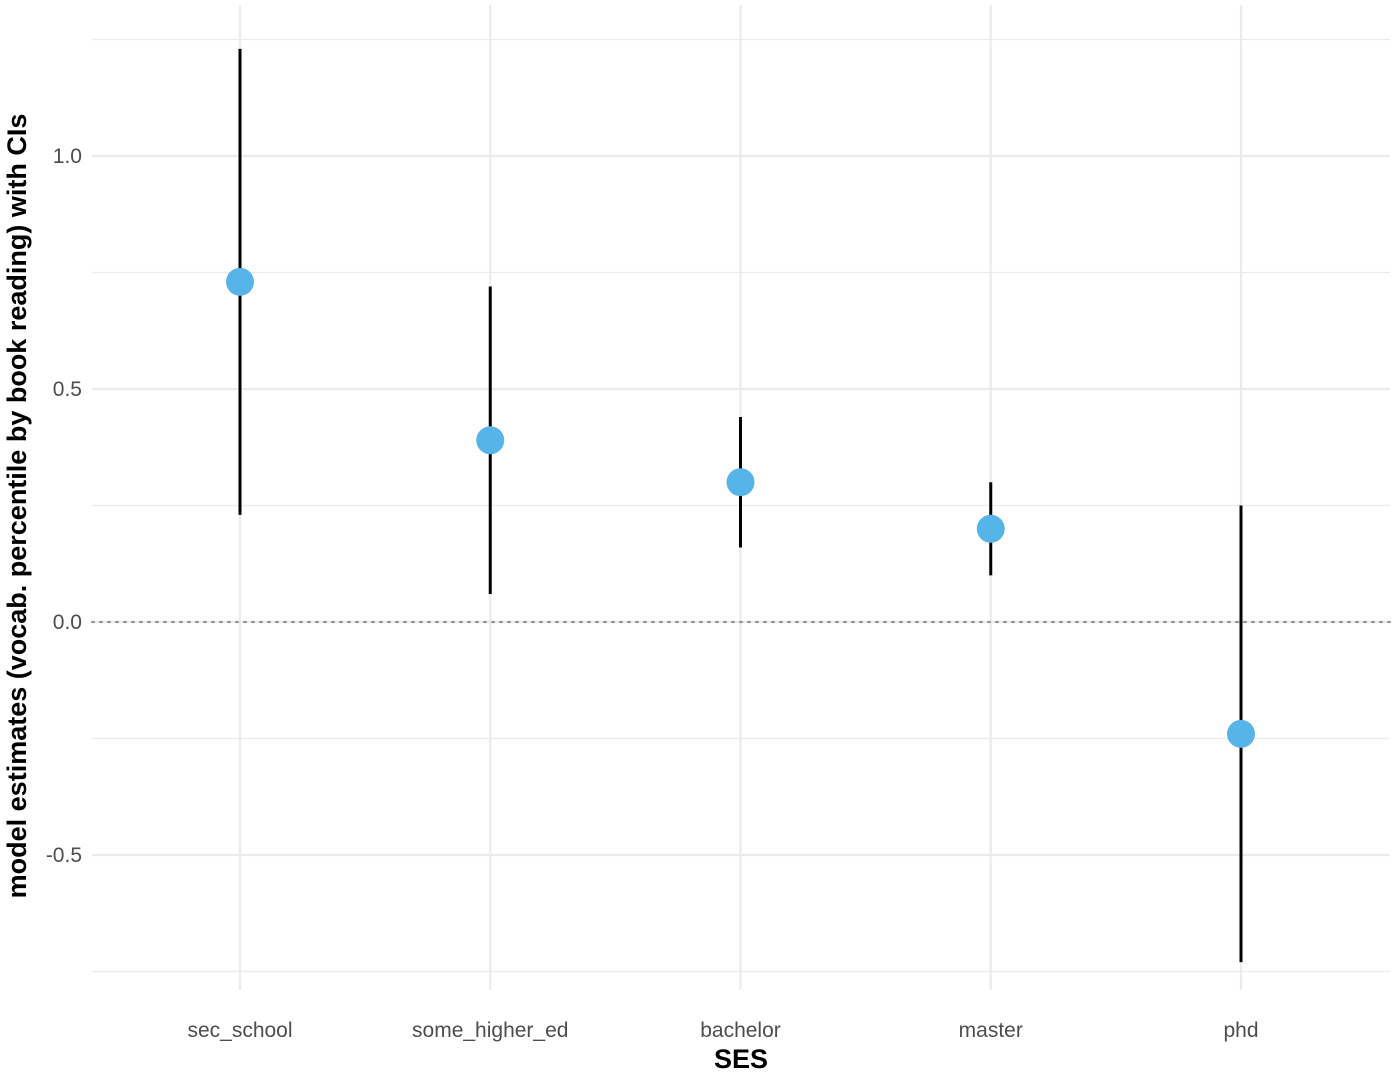  What do you see at coordinates (240, 281) in the screenshot?
I see `point-sec_school` at bounding box center [240, 281].